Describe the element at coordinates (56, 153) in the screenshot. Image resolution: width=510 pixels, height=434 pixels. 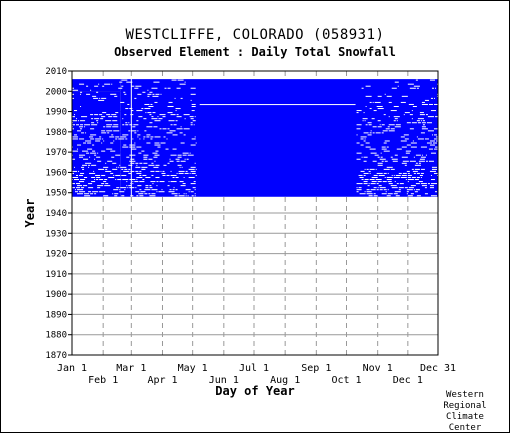
I see `y-tick-label: 1970` at that location.